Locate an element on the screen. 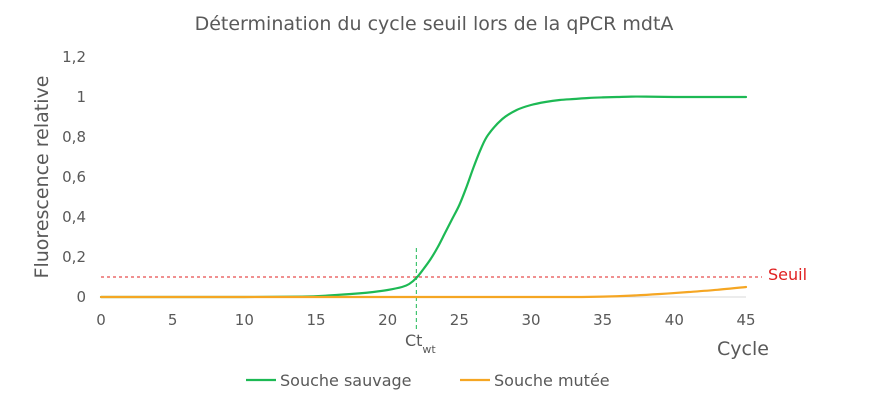 The image size is (869, 402). y-tick-label: 0,6 is located at coordinates (74, 177).